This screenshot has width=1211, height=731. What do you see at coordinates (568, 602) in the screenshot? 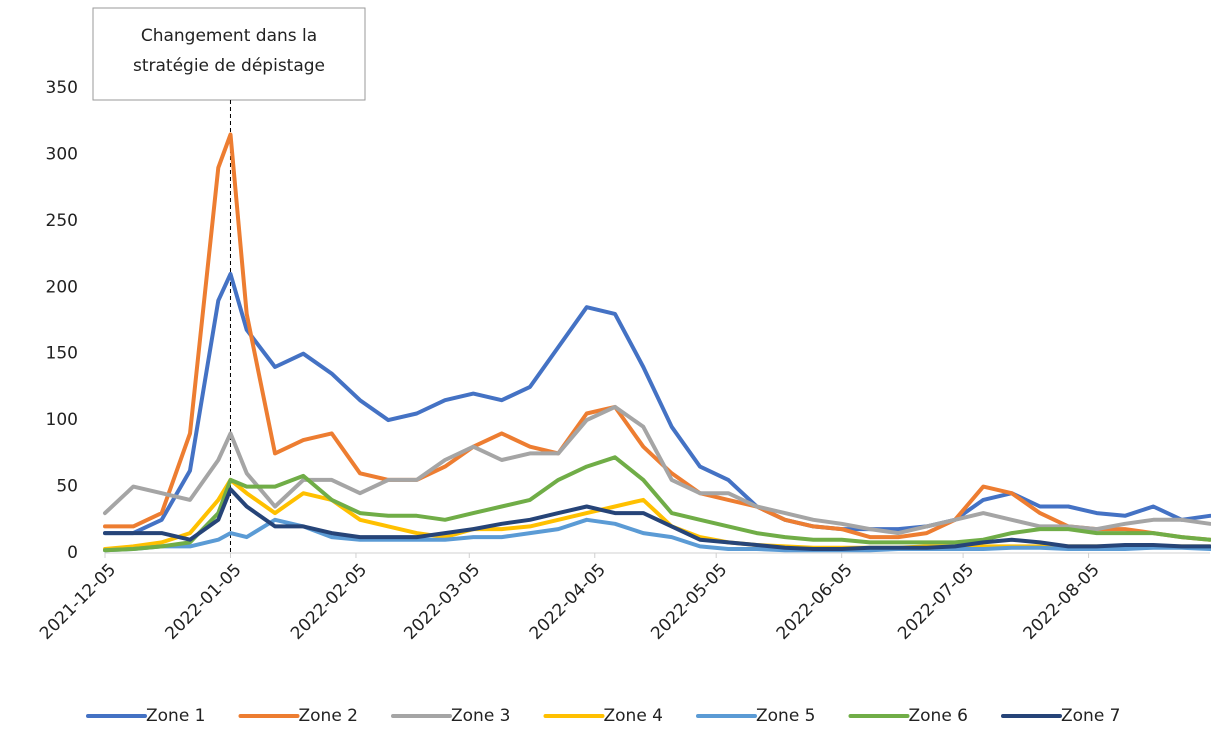
I see `x-tick-label: 2022-04-05` at bounding box center [568, 602].